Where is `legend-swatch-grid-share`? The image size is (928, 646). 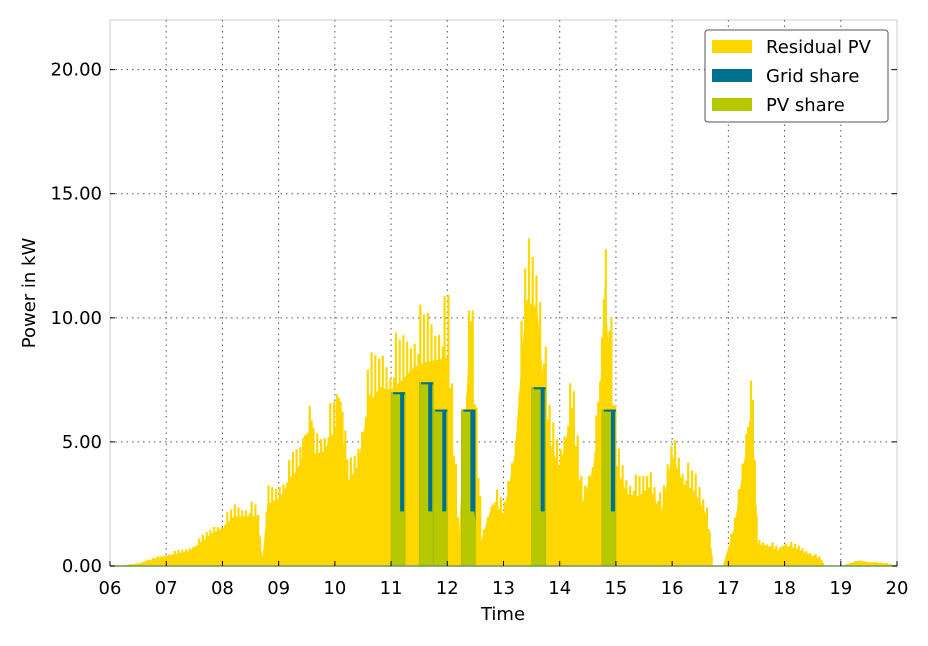
legend-swatch-grid-share is located at coordinates (732, 75).